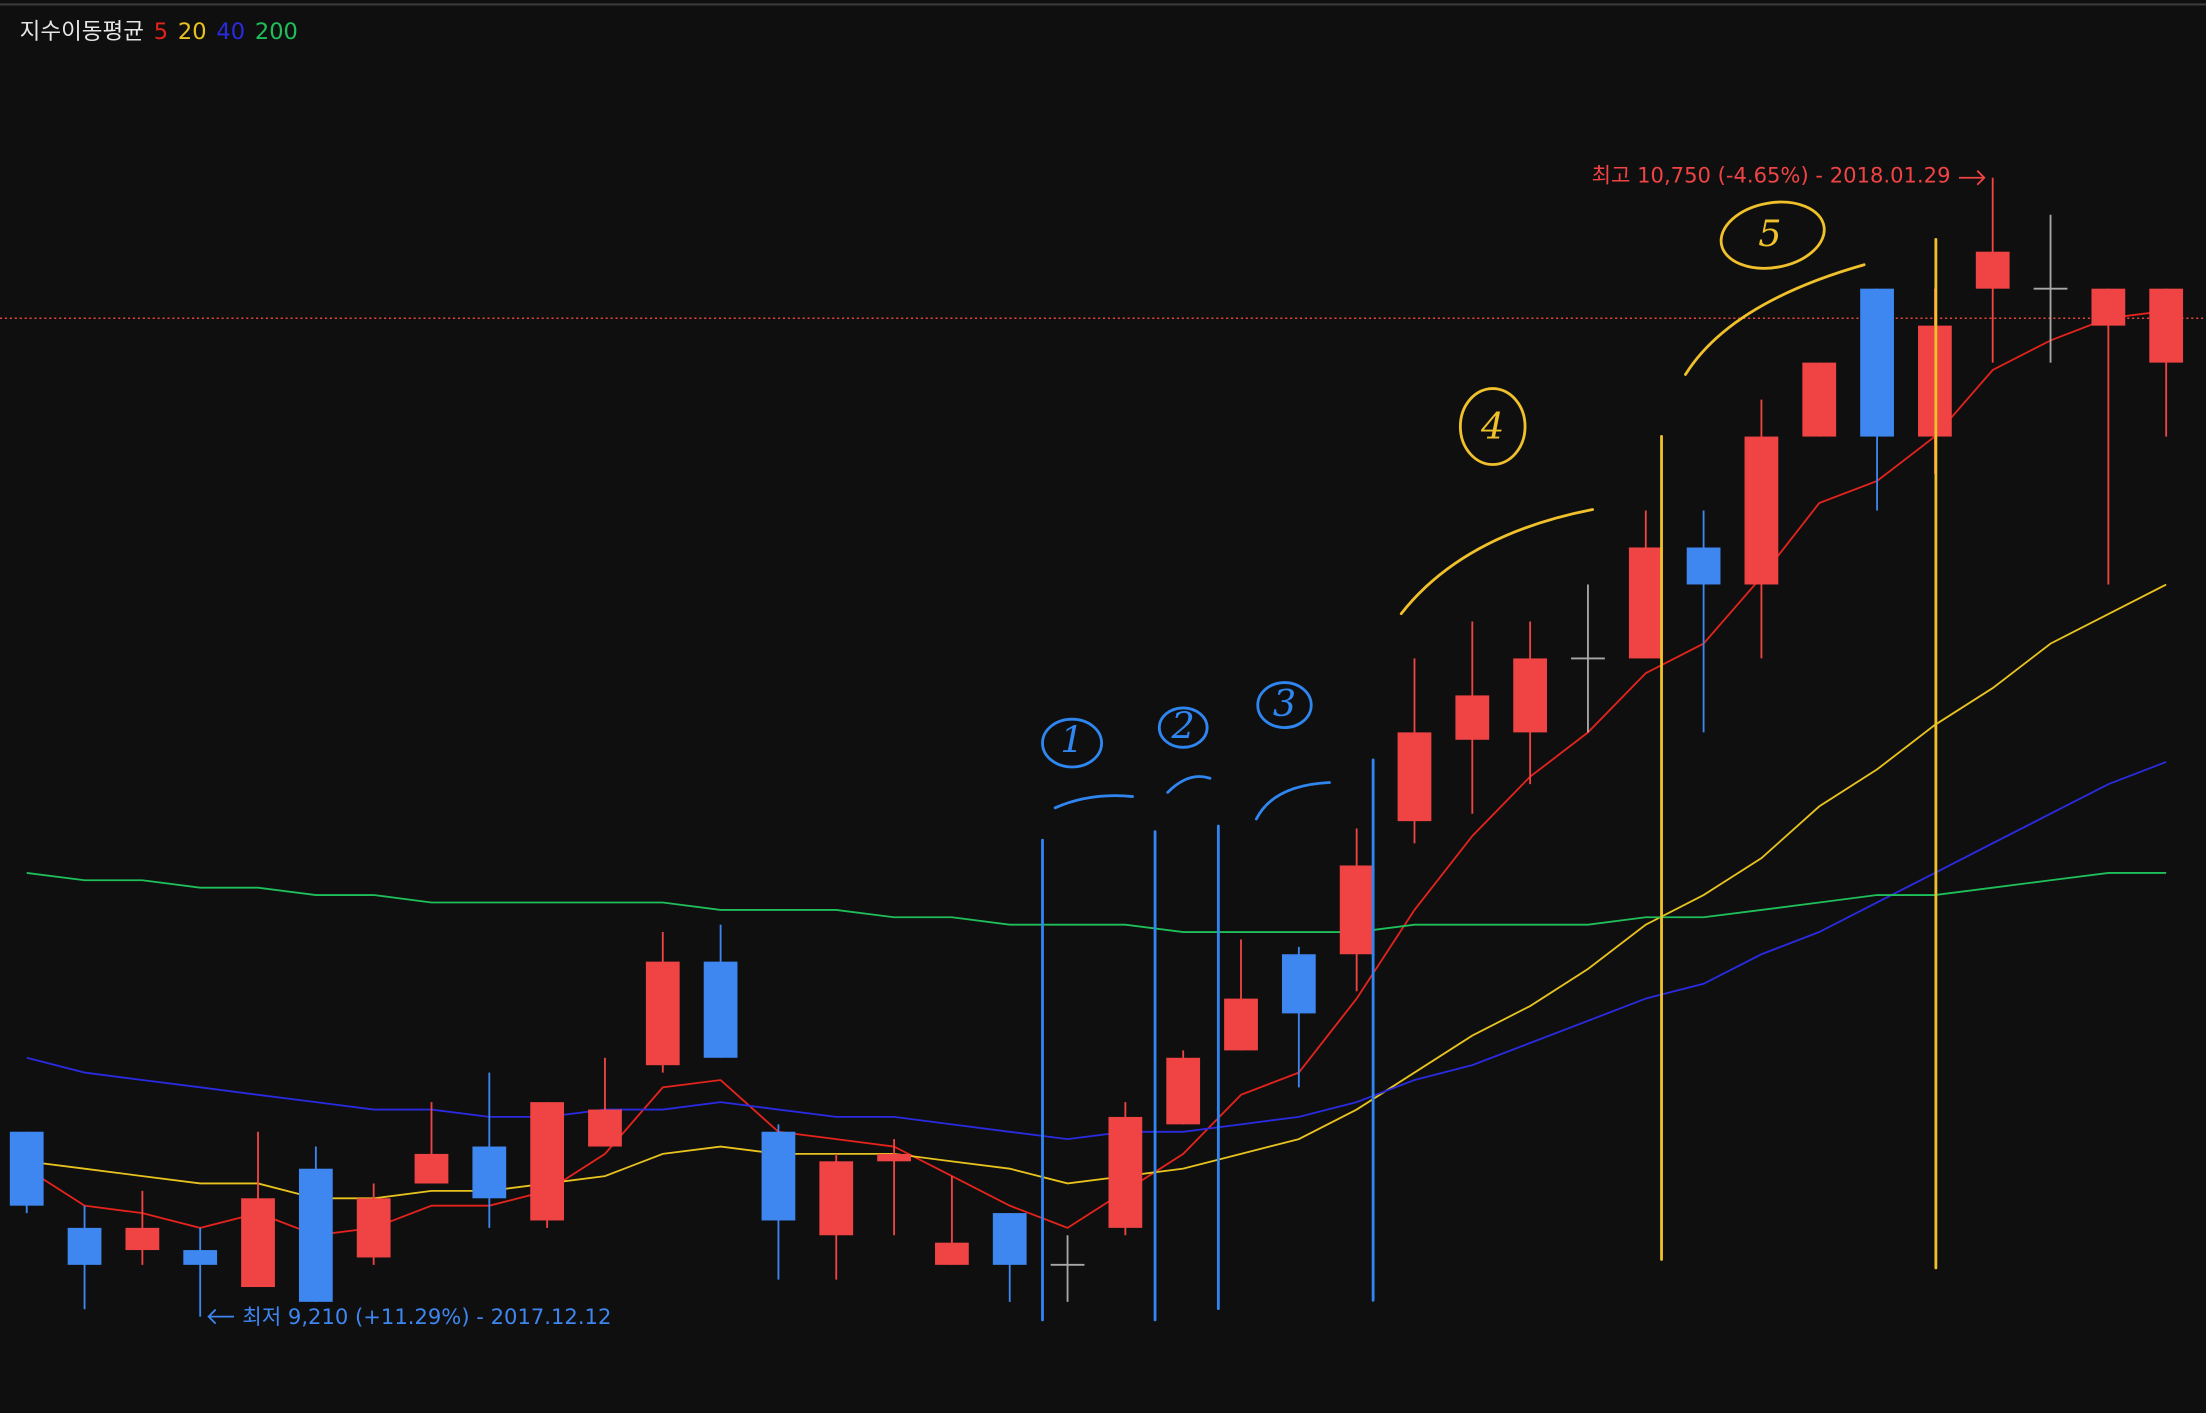 Image resolution: width=2206 pixels, height=1413 pixels. What do you see at coordinates (426, 1316) in the screenshot?
I see `low-annotation: 최저 9,210 (+11.29%) - 2017.12.12` at bounding box center [426, 1316].